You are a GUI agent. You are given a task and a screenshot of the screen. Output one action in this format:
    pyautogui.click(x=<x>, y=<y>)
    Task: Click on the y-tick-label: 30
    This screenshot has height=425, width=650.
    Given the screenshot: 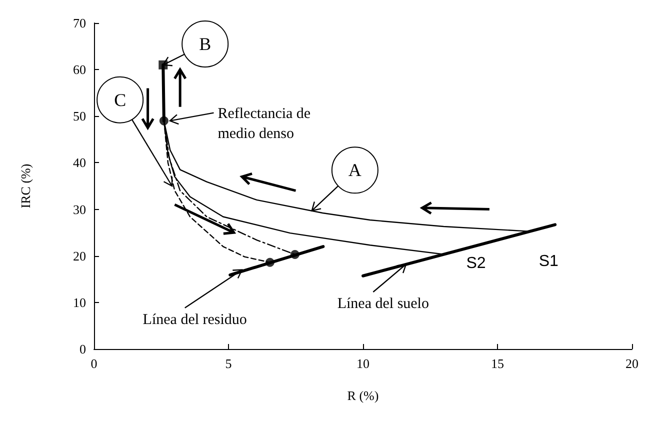 What is the action you would take?
    pyautogui.click(x=79, y=209)
    